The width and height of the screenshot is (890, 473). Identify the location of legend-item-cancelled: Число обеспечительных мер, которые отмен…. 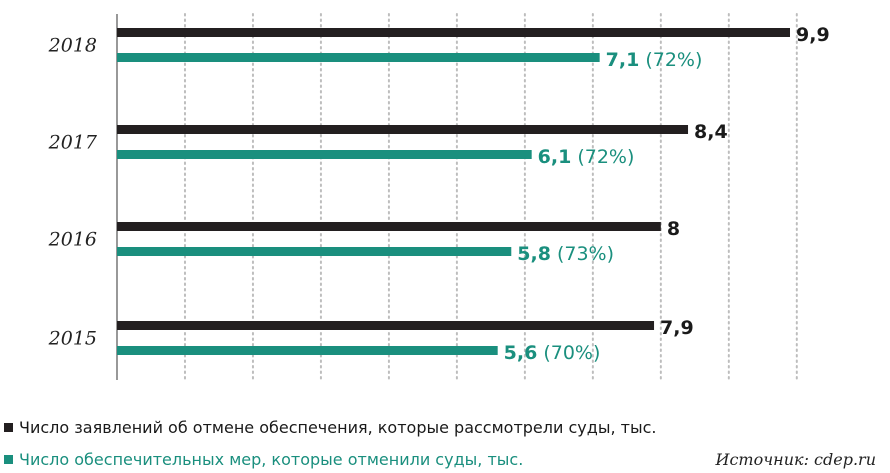
(263, 459).